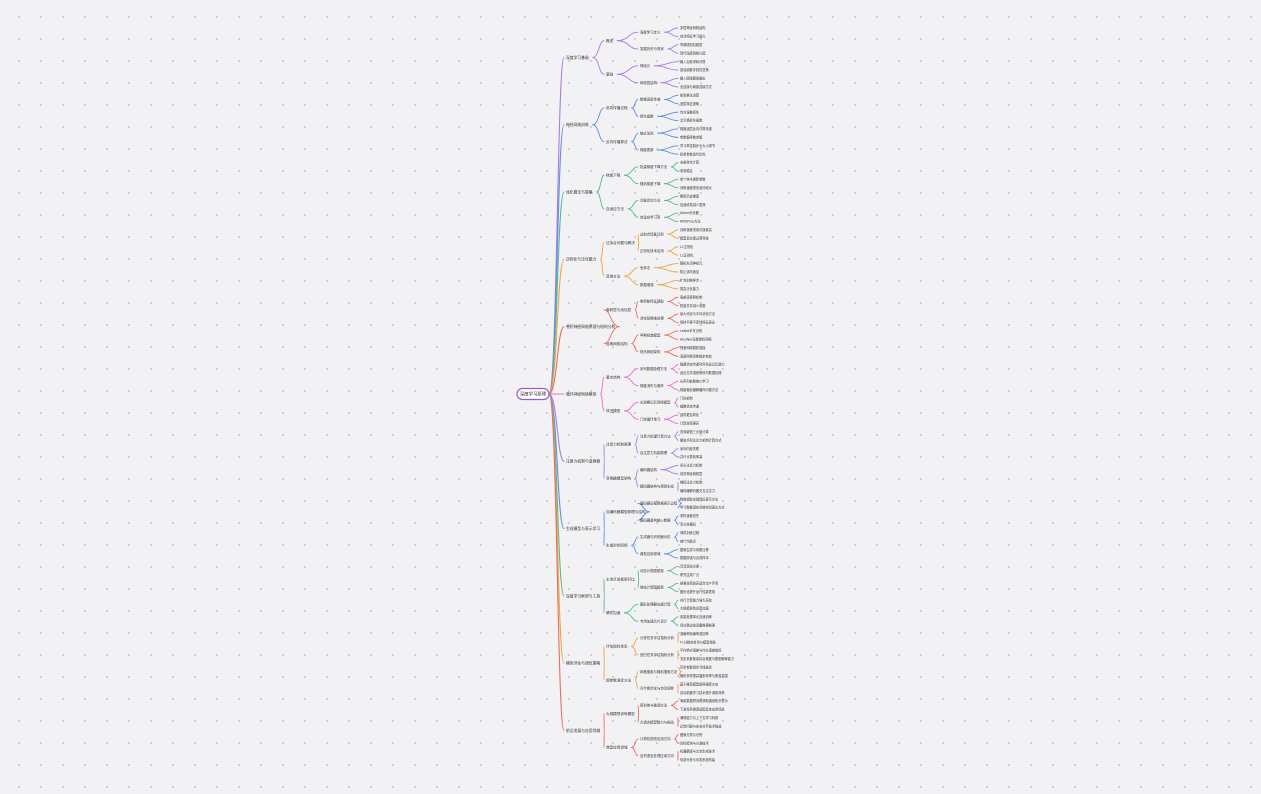 Image resolution: width=1261 pixels, height=794 pixels. Describe the element at coordinates (655, 604) in the screenshot. I see `mindmap-level3-node: 图形处理器加速计算` at that location.